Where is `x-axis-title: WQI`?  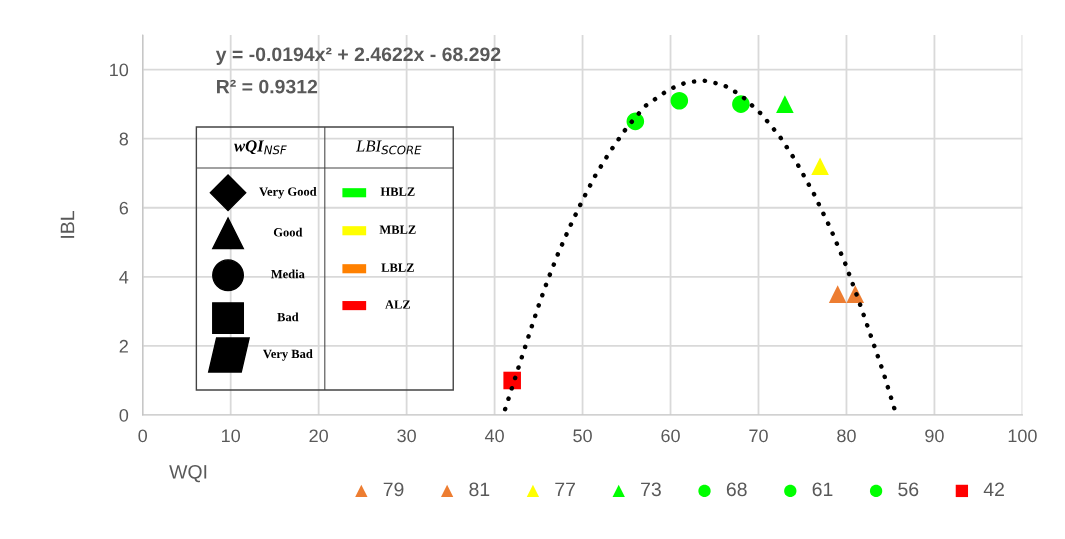
x-axis-title: WQI is located at coordinates (188, 473).